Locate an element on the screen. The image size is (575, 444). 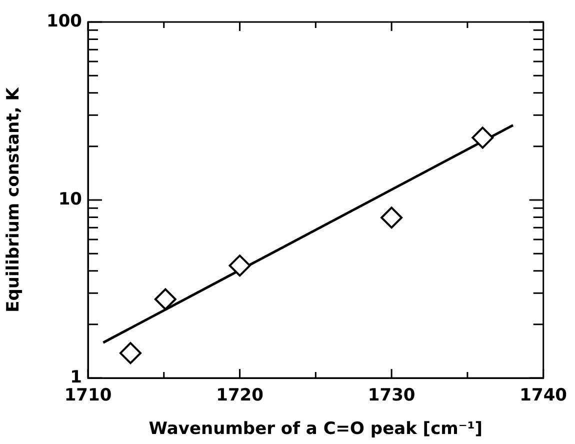
y-axis-title: Equilibrium constant, K is located at coordinates (14, 199).